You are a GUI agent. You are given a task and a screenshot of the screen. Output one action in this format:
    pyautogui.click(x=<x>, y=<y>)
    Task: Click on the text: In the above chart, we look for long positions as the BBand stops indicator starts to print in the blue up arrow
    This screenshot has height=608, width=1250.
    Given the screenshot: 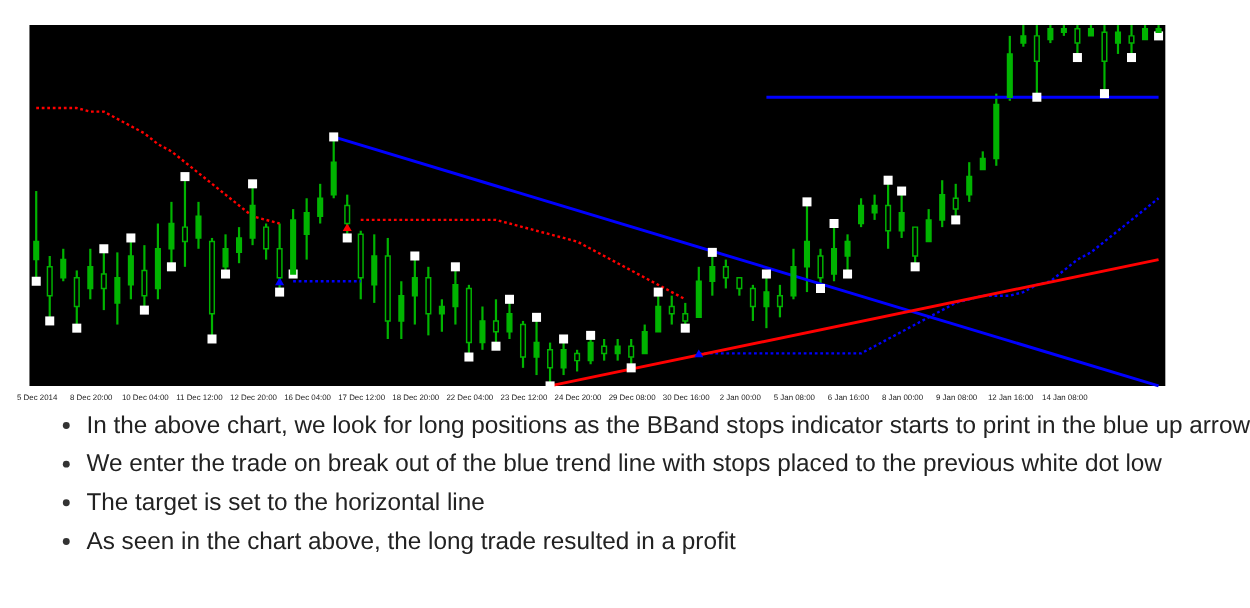 What is the action you would take?
    pyautogui.click(x=668, y=424)
    